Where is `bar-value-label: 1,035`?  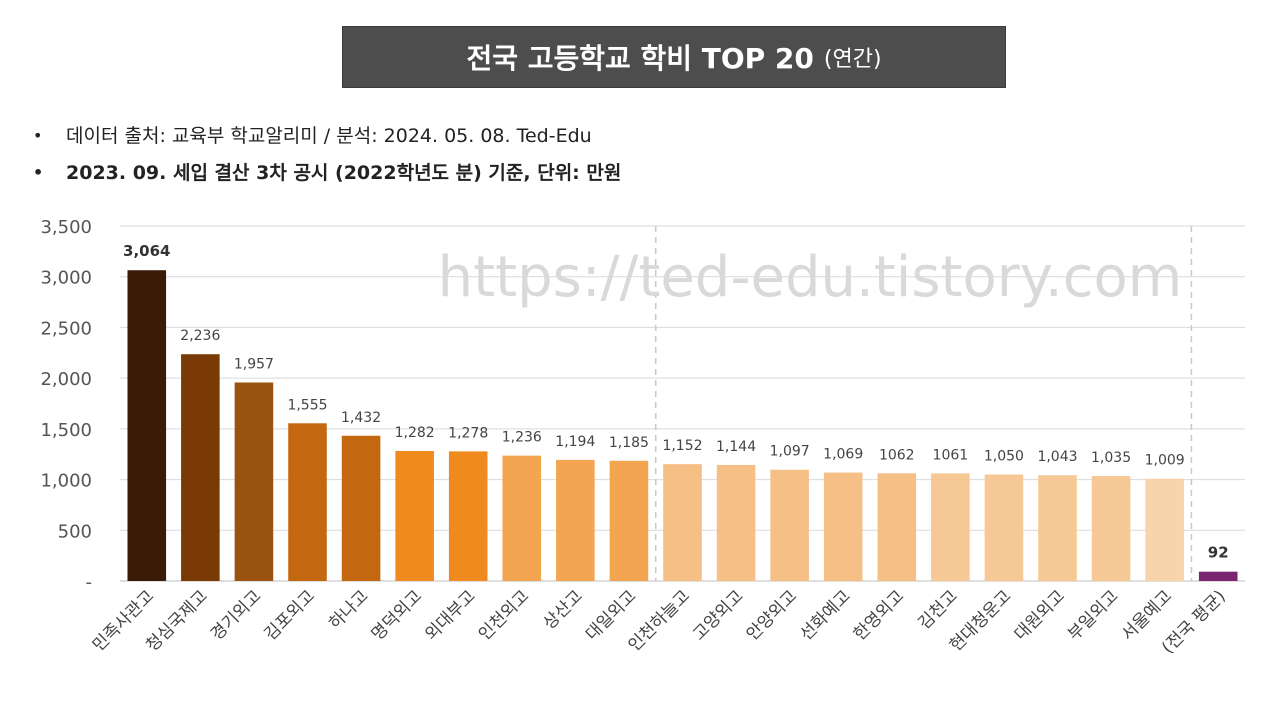 bar-value-label: 1,035 is located at coordinates (1111, 458).